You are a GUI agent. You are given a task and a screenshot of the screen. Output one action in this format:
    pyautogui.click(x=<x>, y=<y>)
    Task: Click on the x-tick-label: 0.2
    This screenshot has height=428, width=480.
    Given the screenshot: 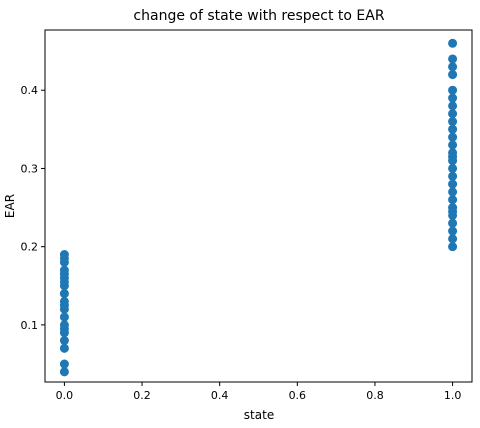 What is the action you would take?
    pyautogui.click(x=142, y=395)
    